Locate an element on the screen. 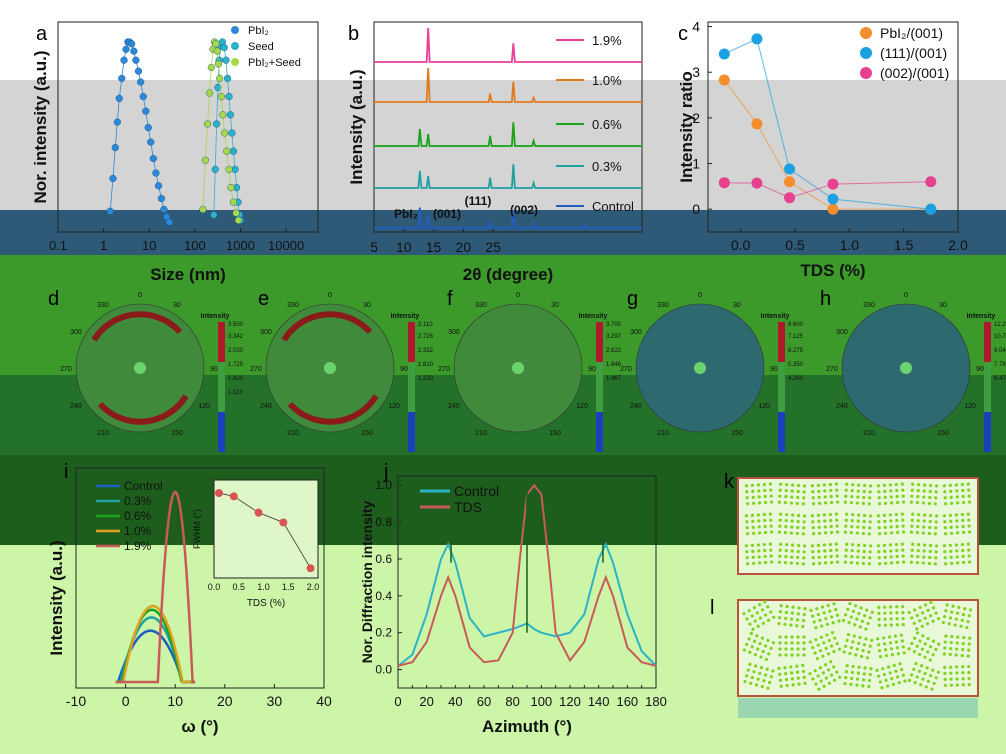 This screenshot has width=1006, height=754. inset-y-axis-label: FWHM (°) is located at coordinates (197, 529).